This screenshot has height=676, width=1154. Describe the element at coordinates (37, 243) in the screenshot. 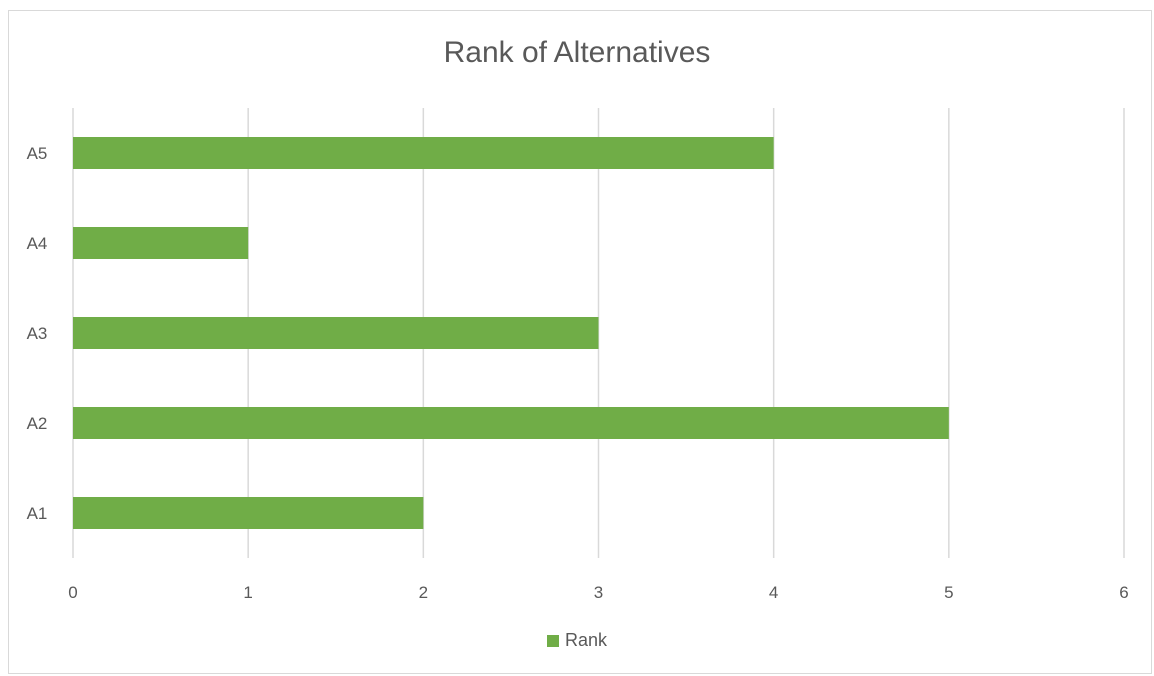

I see `y-tick-label: A4` at that location.